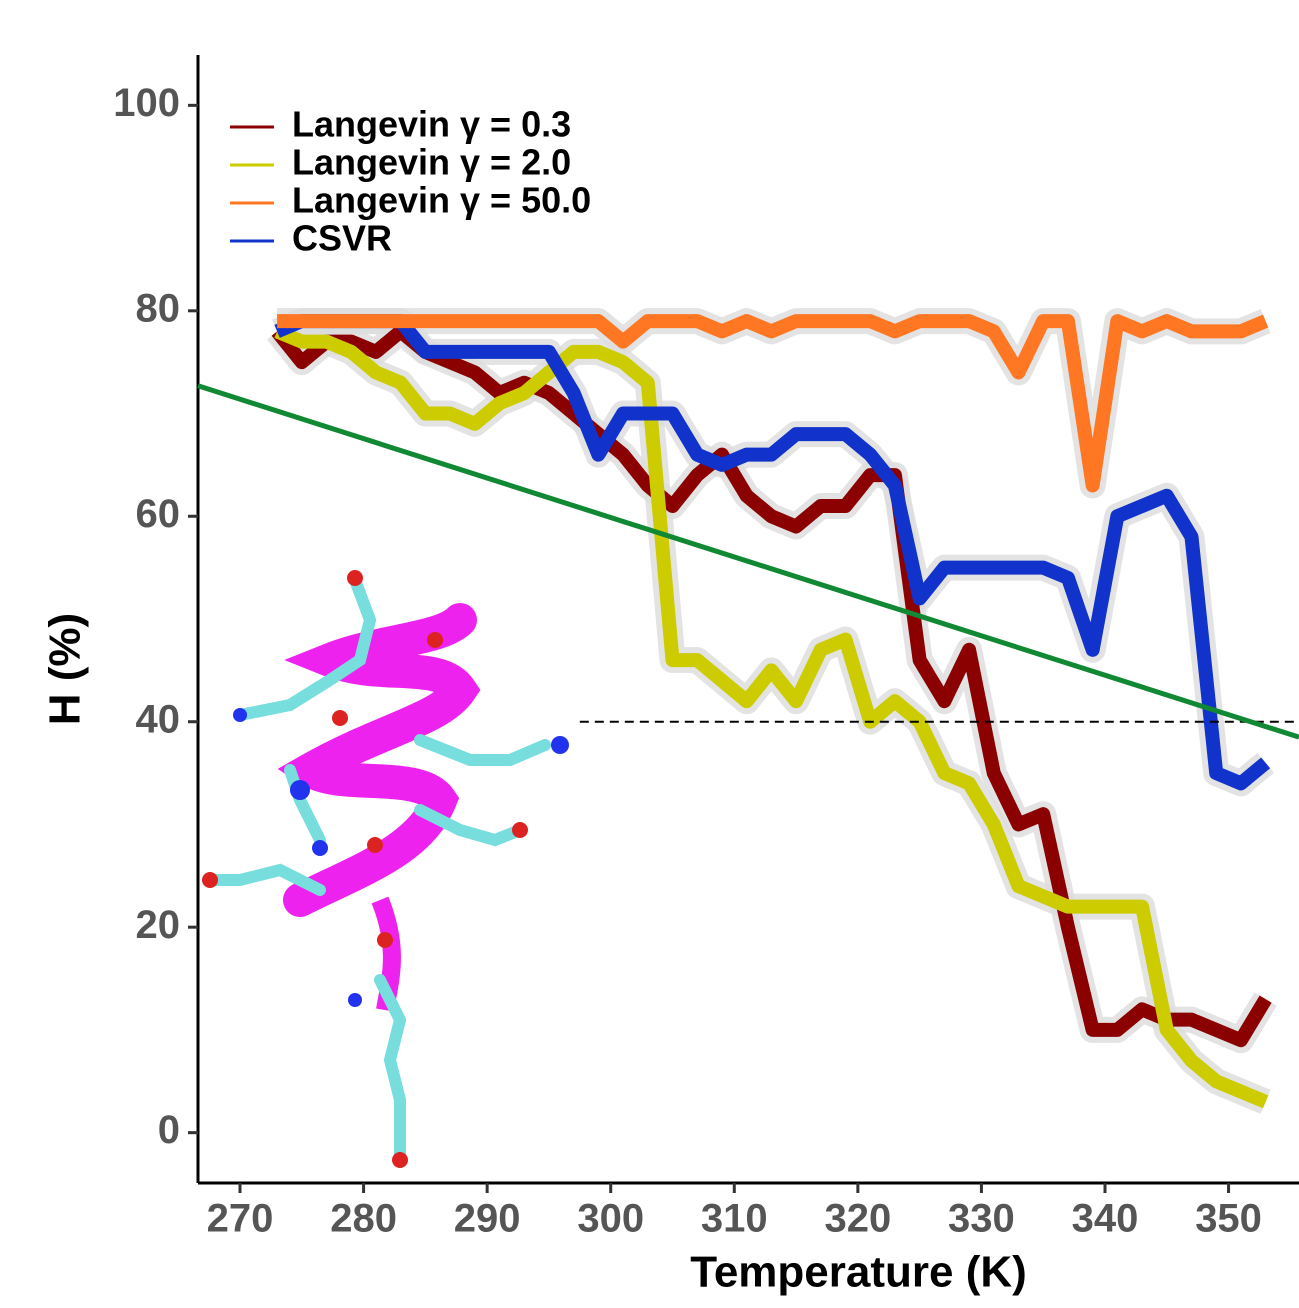 This screenshot has height=1308, width=1299. What do you see at coordinates (487, 1219) in the screenshot?
I see `x-tick-label: 290` at bounding box center [487, 1219].